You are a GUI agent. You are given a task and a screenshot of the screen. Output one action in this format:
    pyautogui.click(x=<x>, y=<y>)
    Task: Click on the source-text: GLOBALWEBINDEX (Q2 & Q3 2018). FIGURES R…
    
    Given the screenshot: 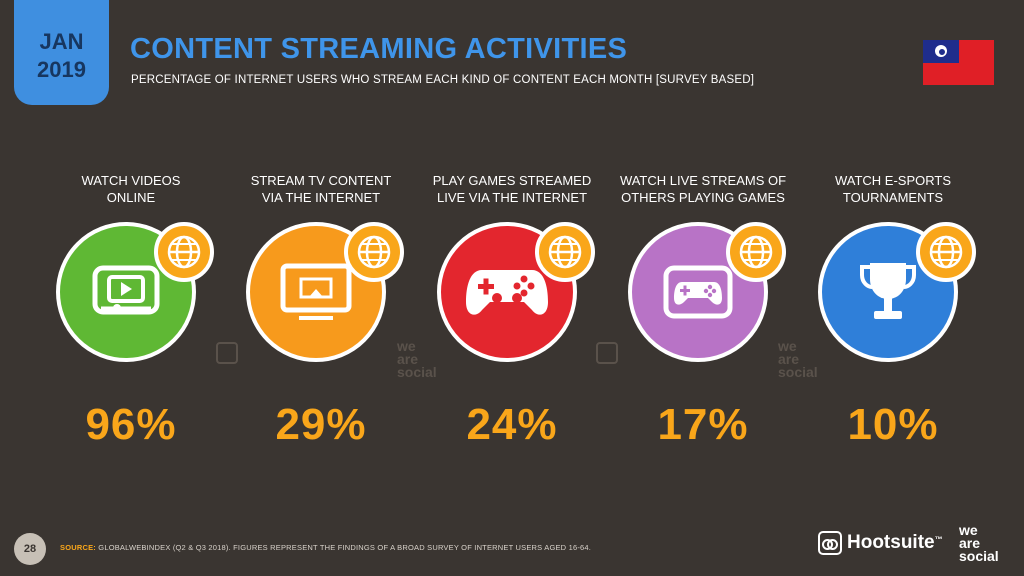 What is the action you would take?
    pyautogui.click(x=344, y=547)
    